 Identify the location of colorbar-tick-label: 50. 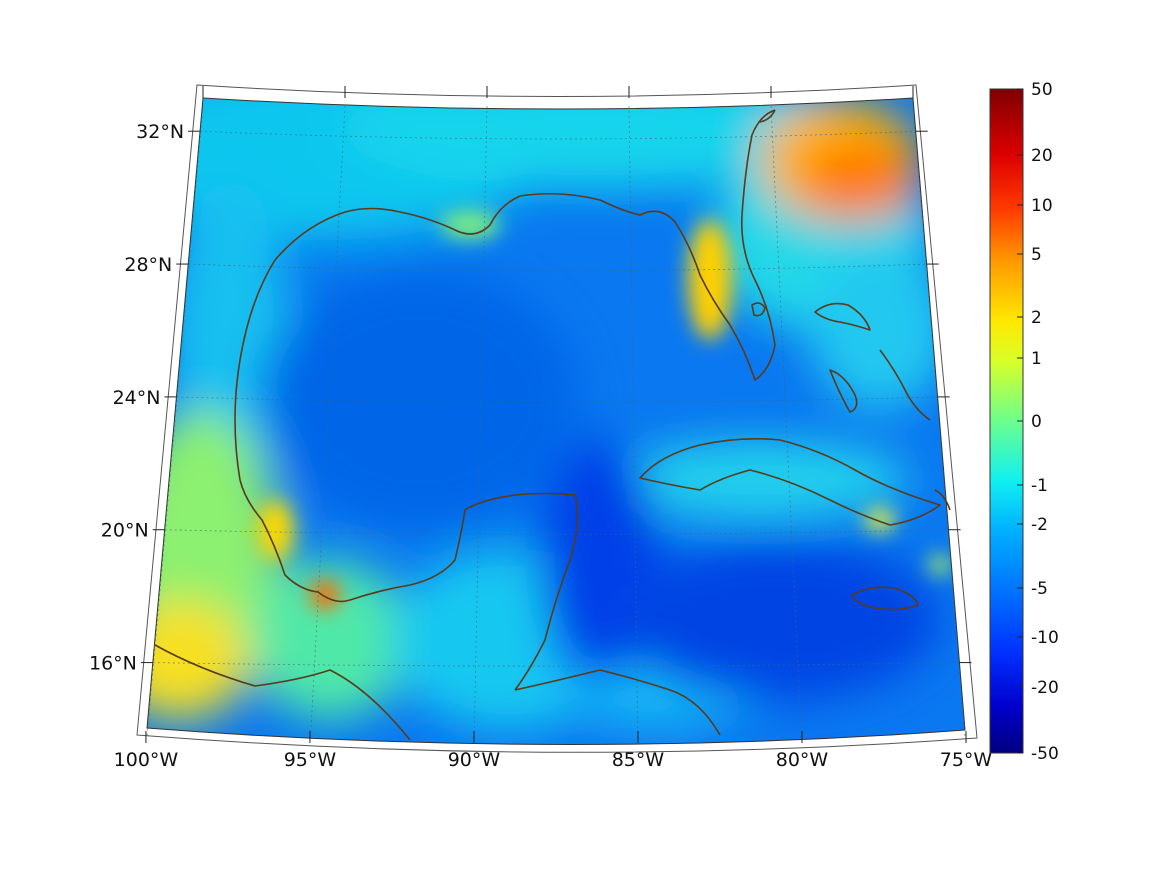
(1042, 90).